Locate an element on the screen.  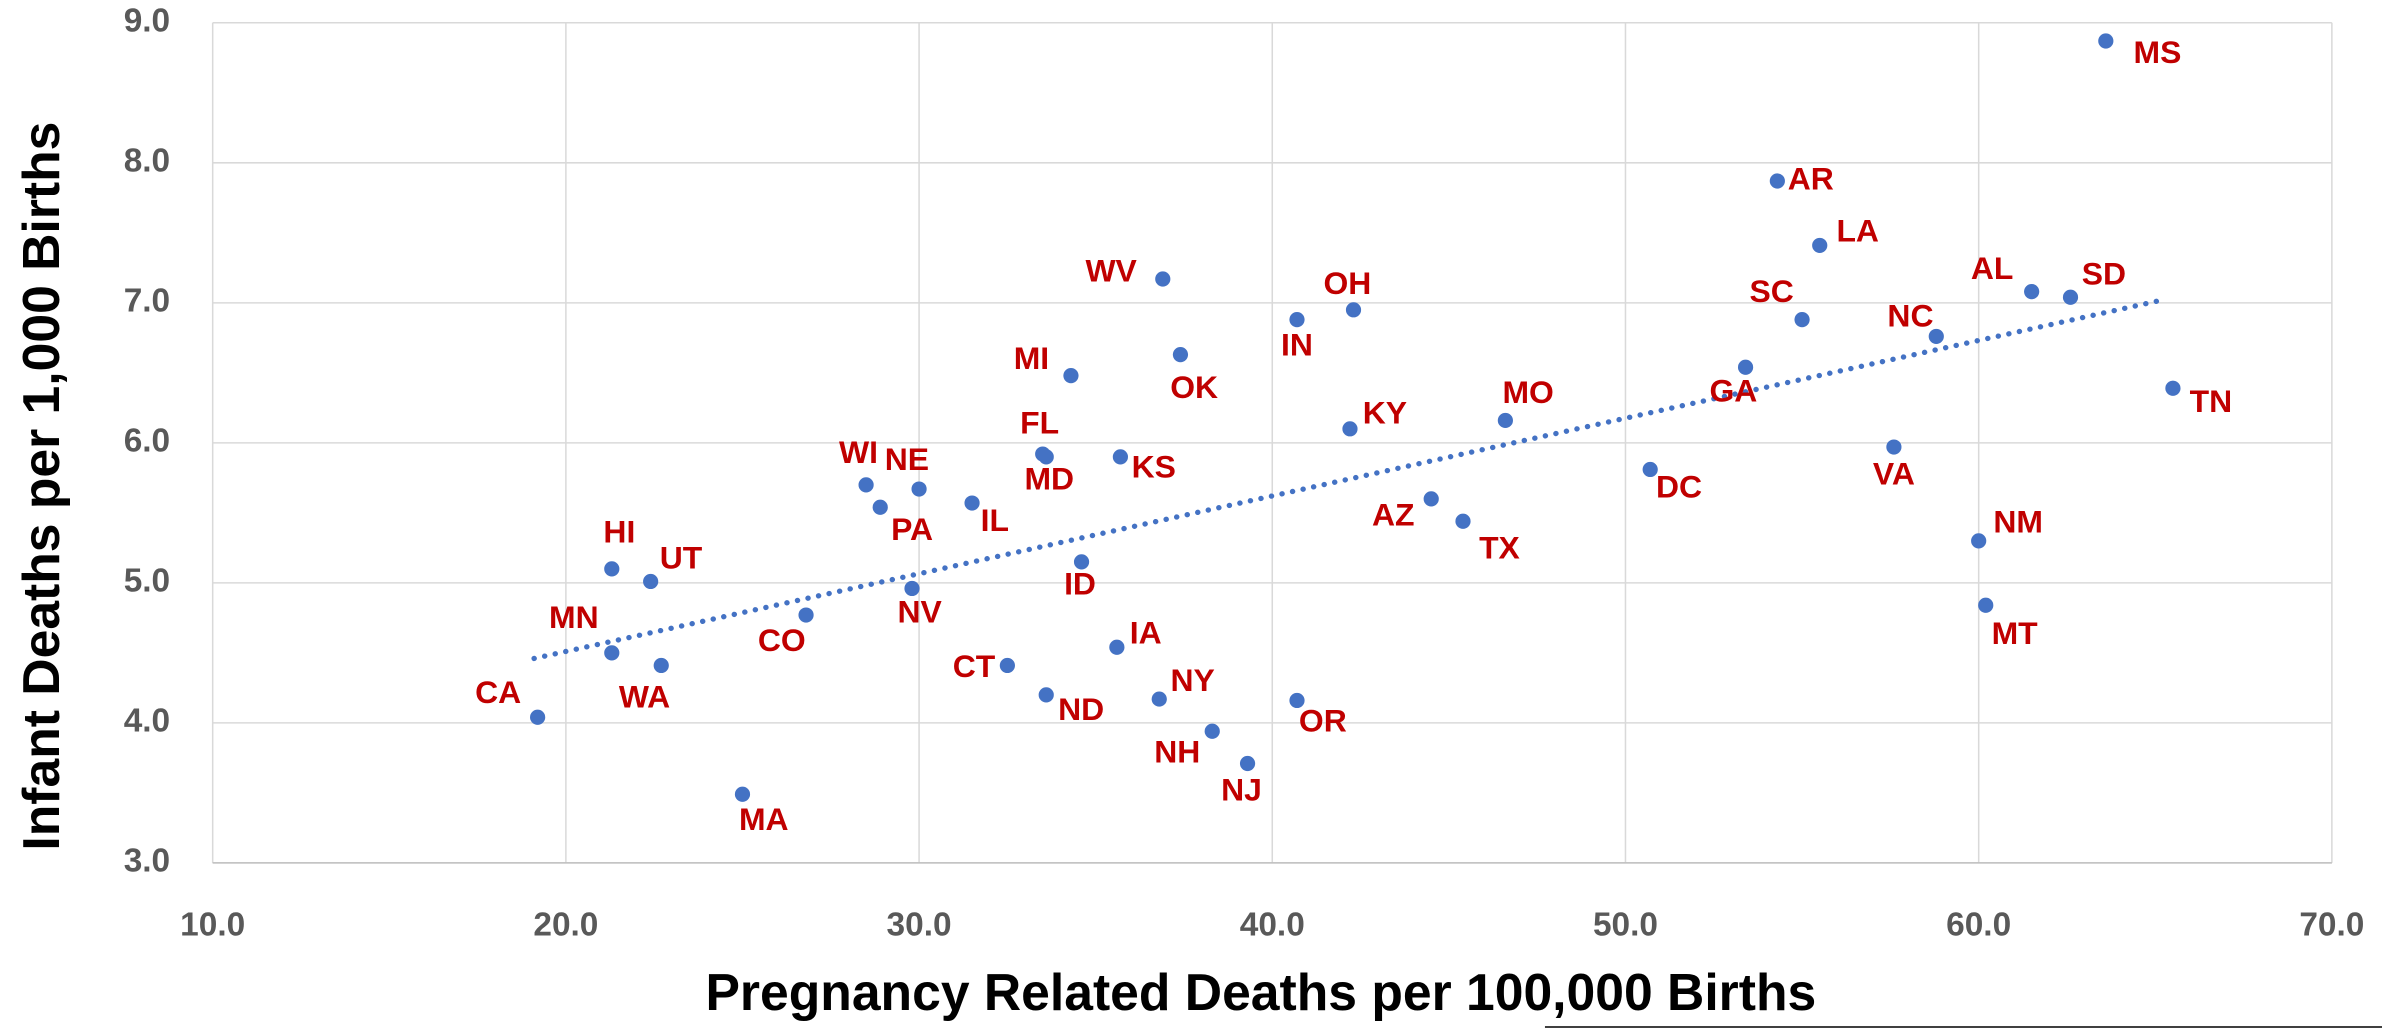
point-label: OH is located at coordinates (1348, 283).